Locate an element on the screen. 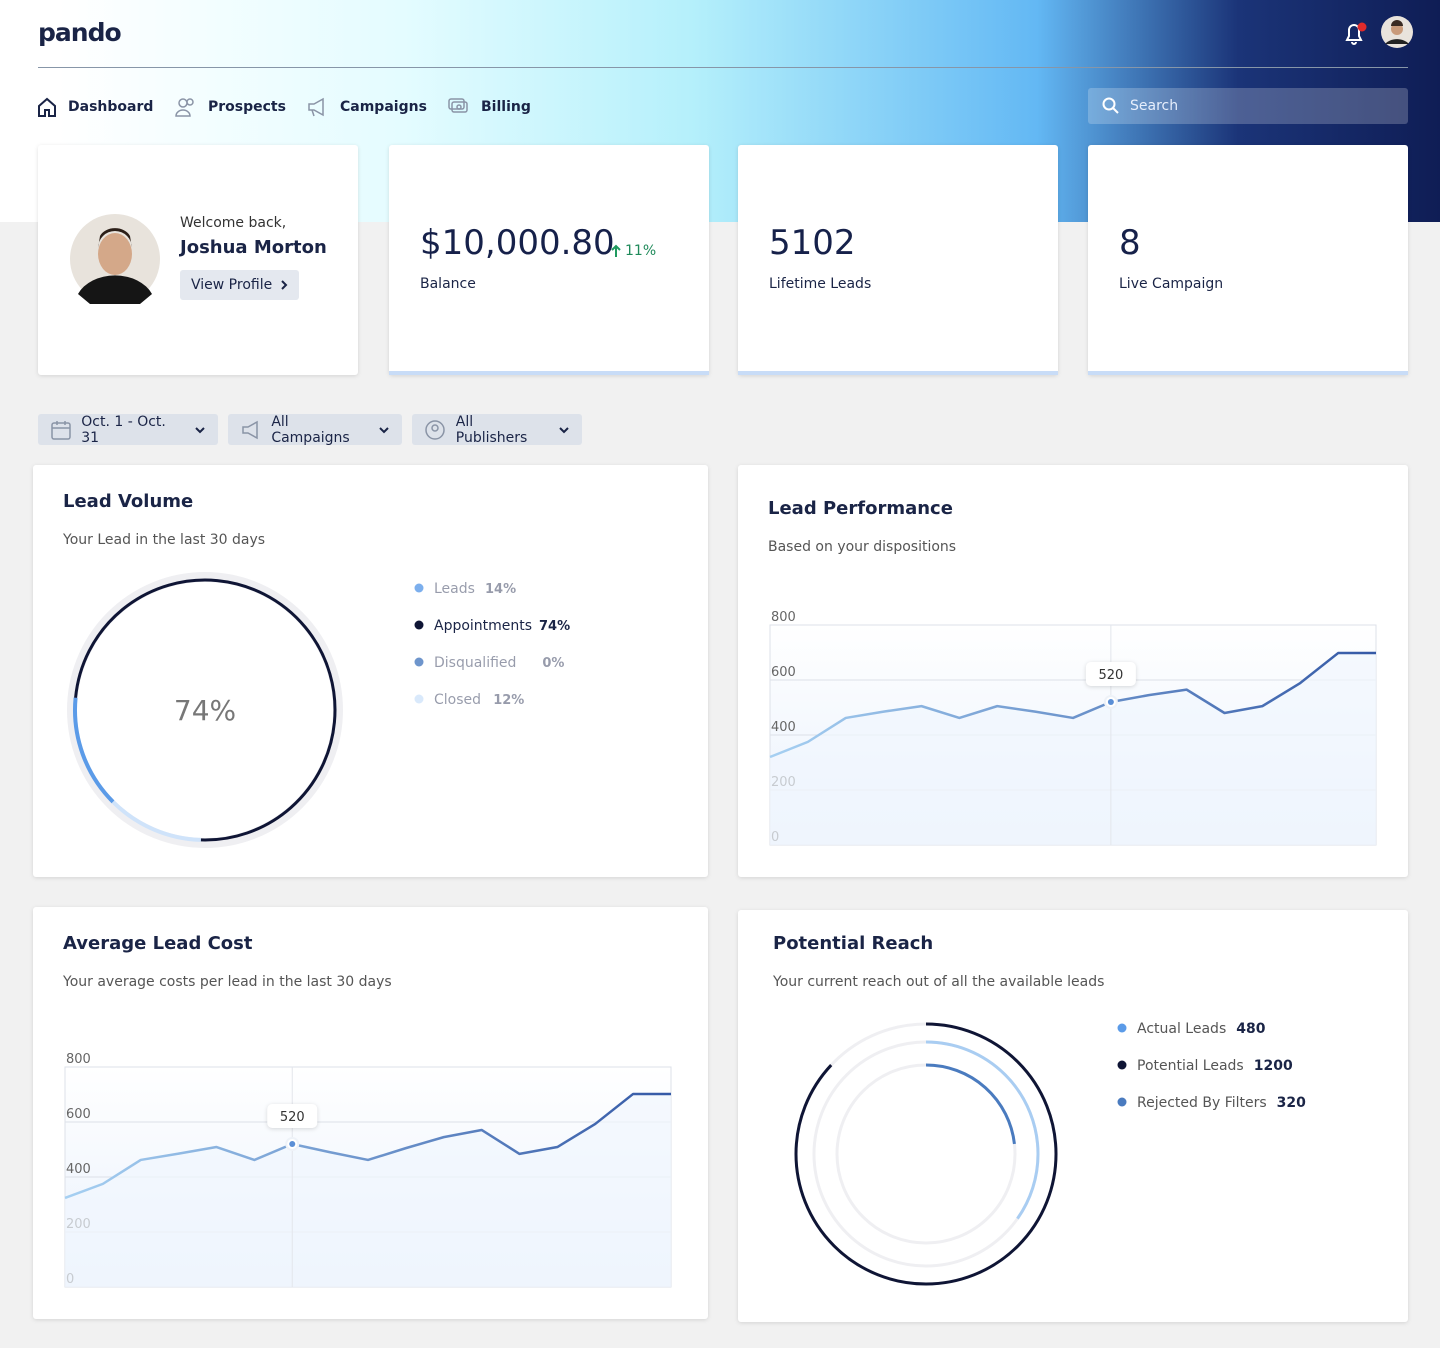  stat-value: 8 is located at coordinates (1130, 243).